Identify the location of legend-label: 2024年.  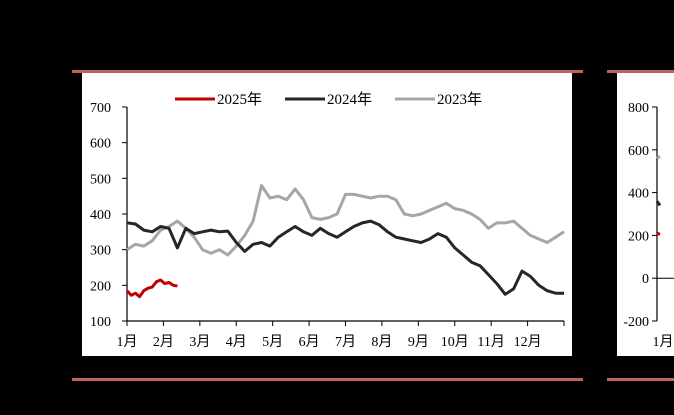
(349, 99).